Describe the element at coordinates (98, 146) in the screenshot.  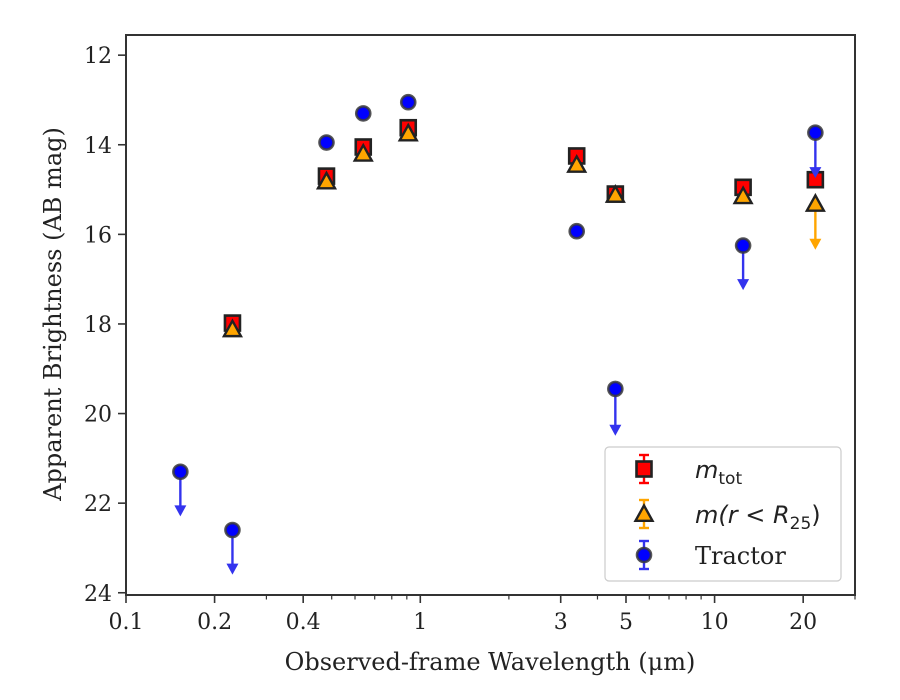
I see `y-tick-label: 14` at that location.